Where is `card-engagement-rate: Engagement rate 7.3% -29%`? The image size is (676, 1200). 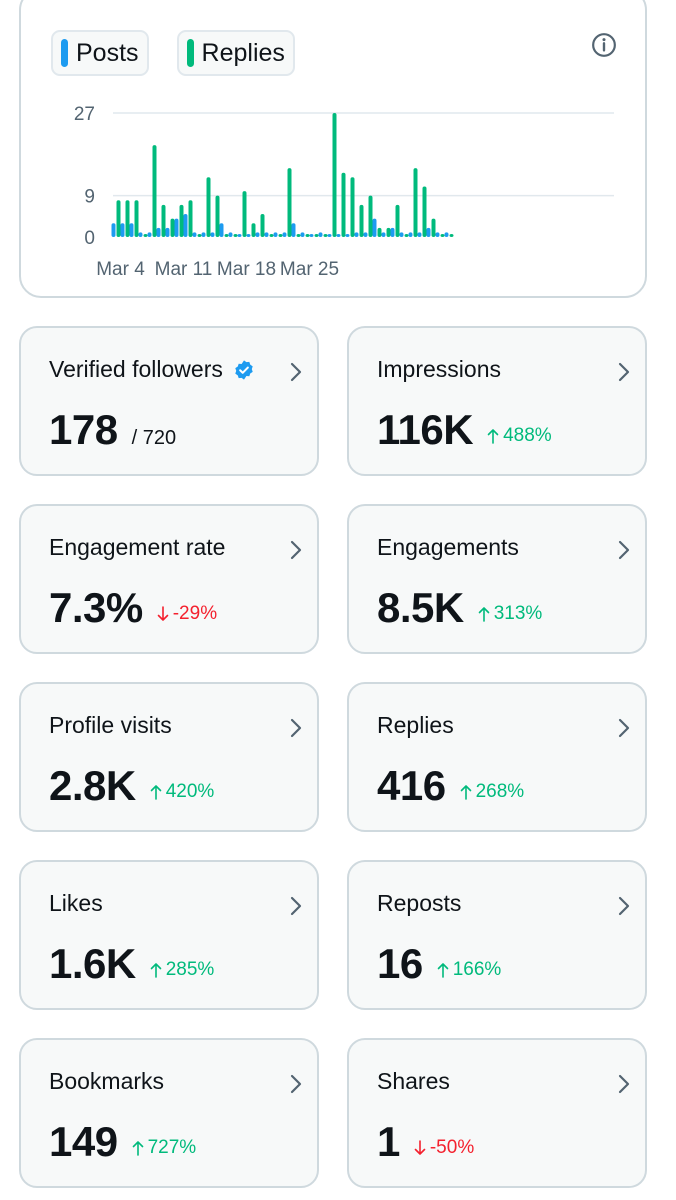 card-engagement-rate: Engagement rate 7.3% -29% is located at coordinates (169, 579).